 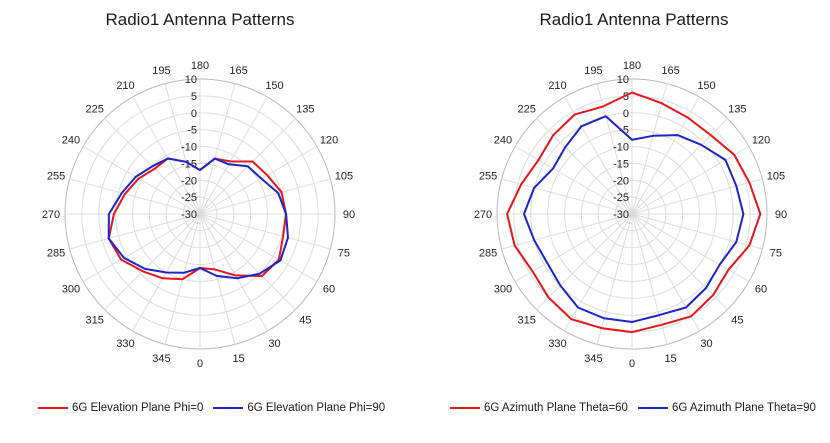 What do you see at coordinates (238, 71) in the screenshot?
I see `angle-tick-label: 165` at bounding box center [238, 71].